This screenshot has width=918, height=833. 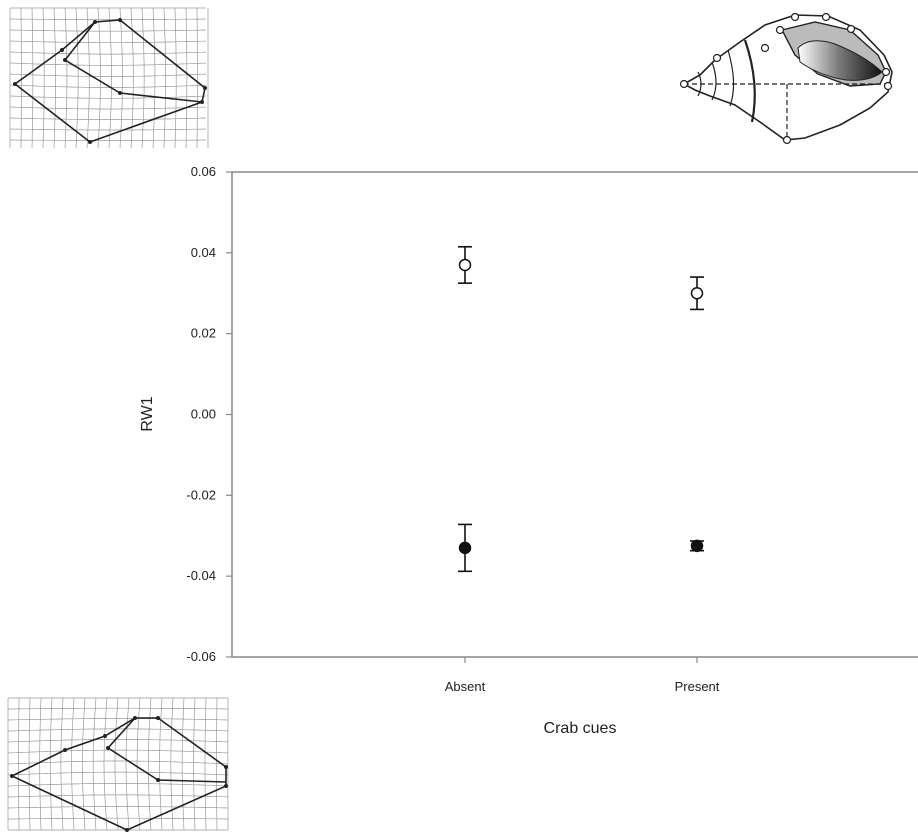 I want to click on shell-illustration, so click(x=786, y=78).